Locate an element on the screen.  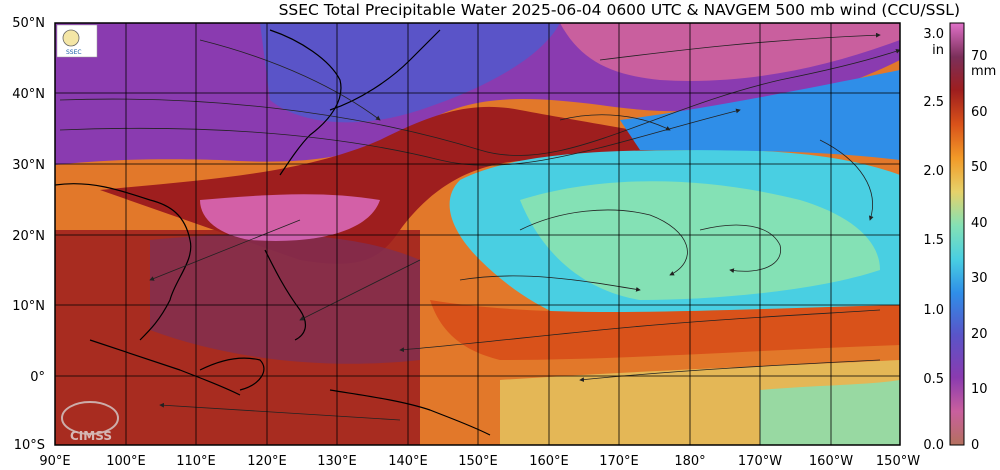
ssec-logo: SSEC is located at coordinates (77, 41).